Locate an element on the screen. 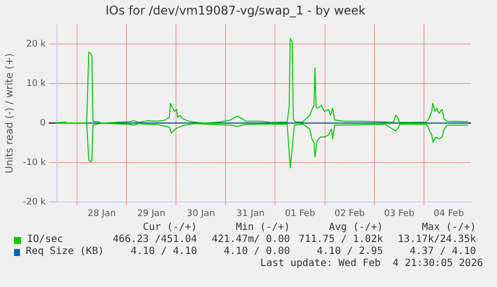 The height and width of the screenshot is (287, 497). text: 13.17k/24.35k is located at coordinates (436, 240).